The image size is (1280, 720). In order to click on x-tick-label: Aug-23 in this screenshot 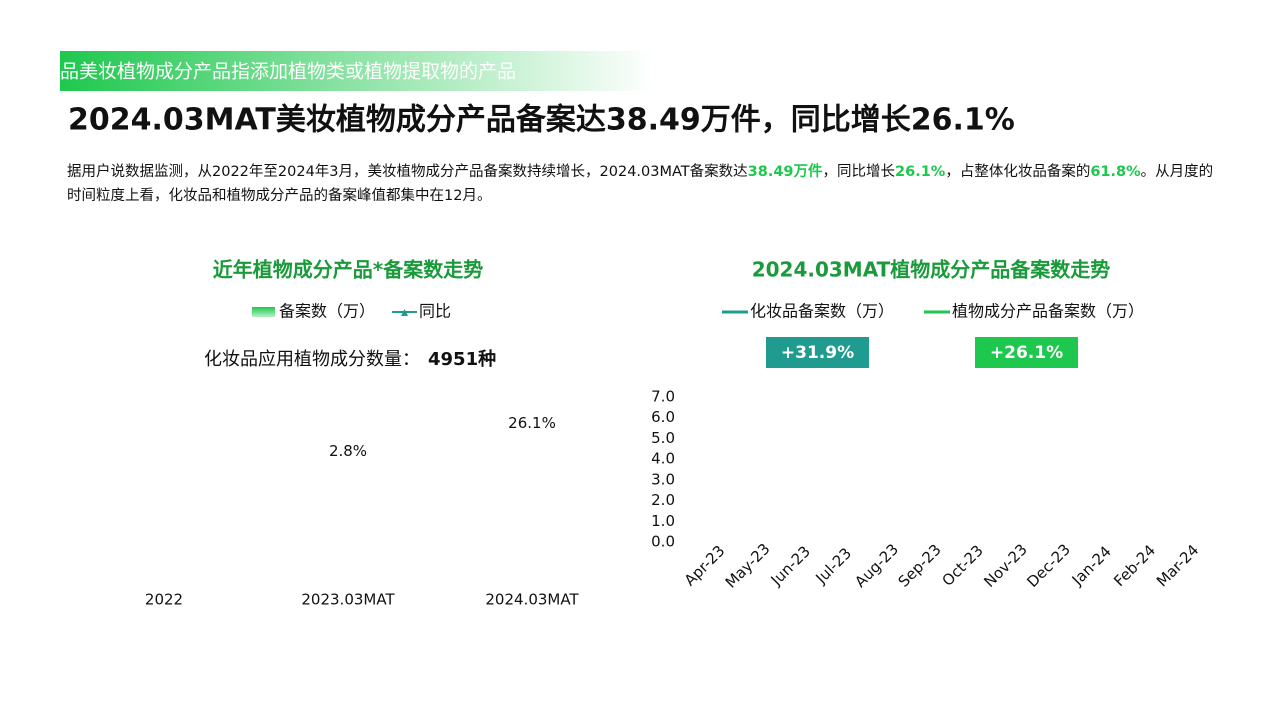, I will do `click(876, 565)`.